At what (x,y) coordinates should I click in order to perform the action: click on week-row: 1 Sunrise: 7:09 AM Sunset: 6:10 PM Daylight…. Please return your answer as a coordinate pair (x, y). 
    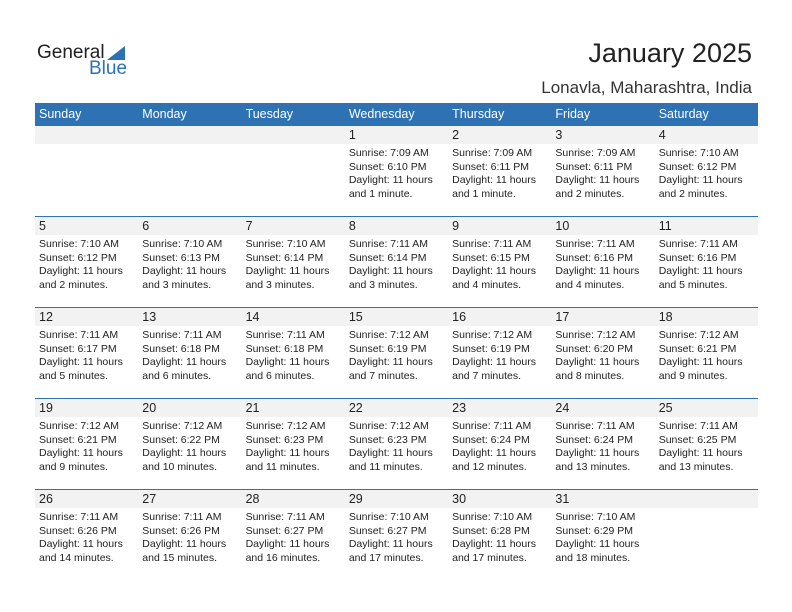
    Looking at the image, I should click on (396, 170).